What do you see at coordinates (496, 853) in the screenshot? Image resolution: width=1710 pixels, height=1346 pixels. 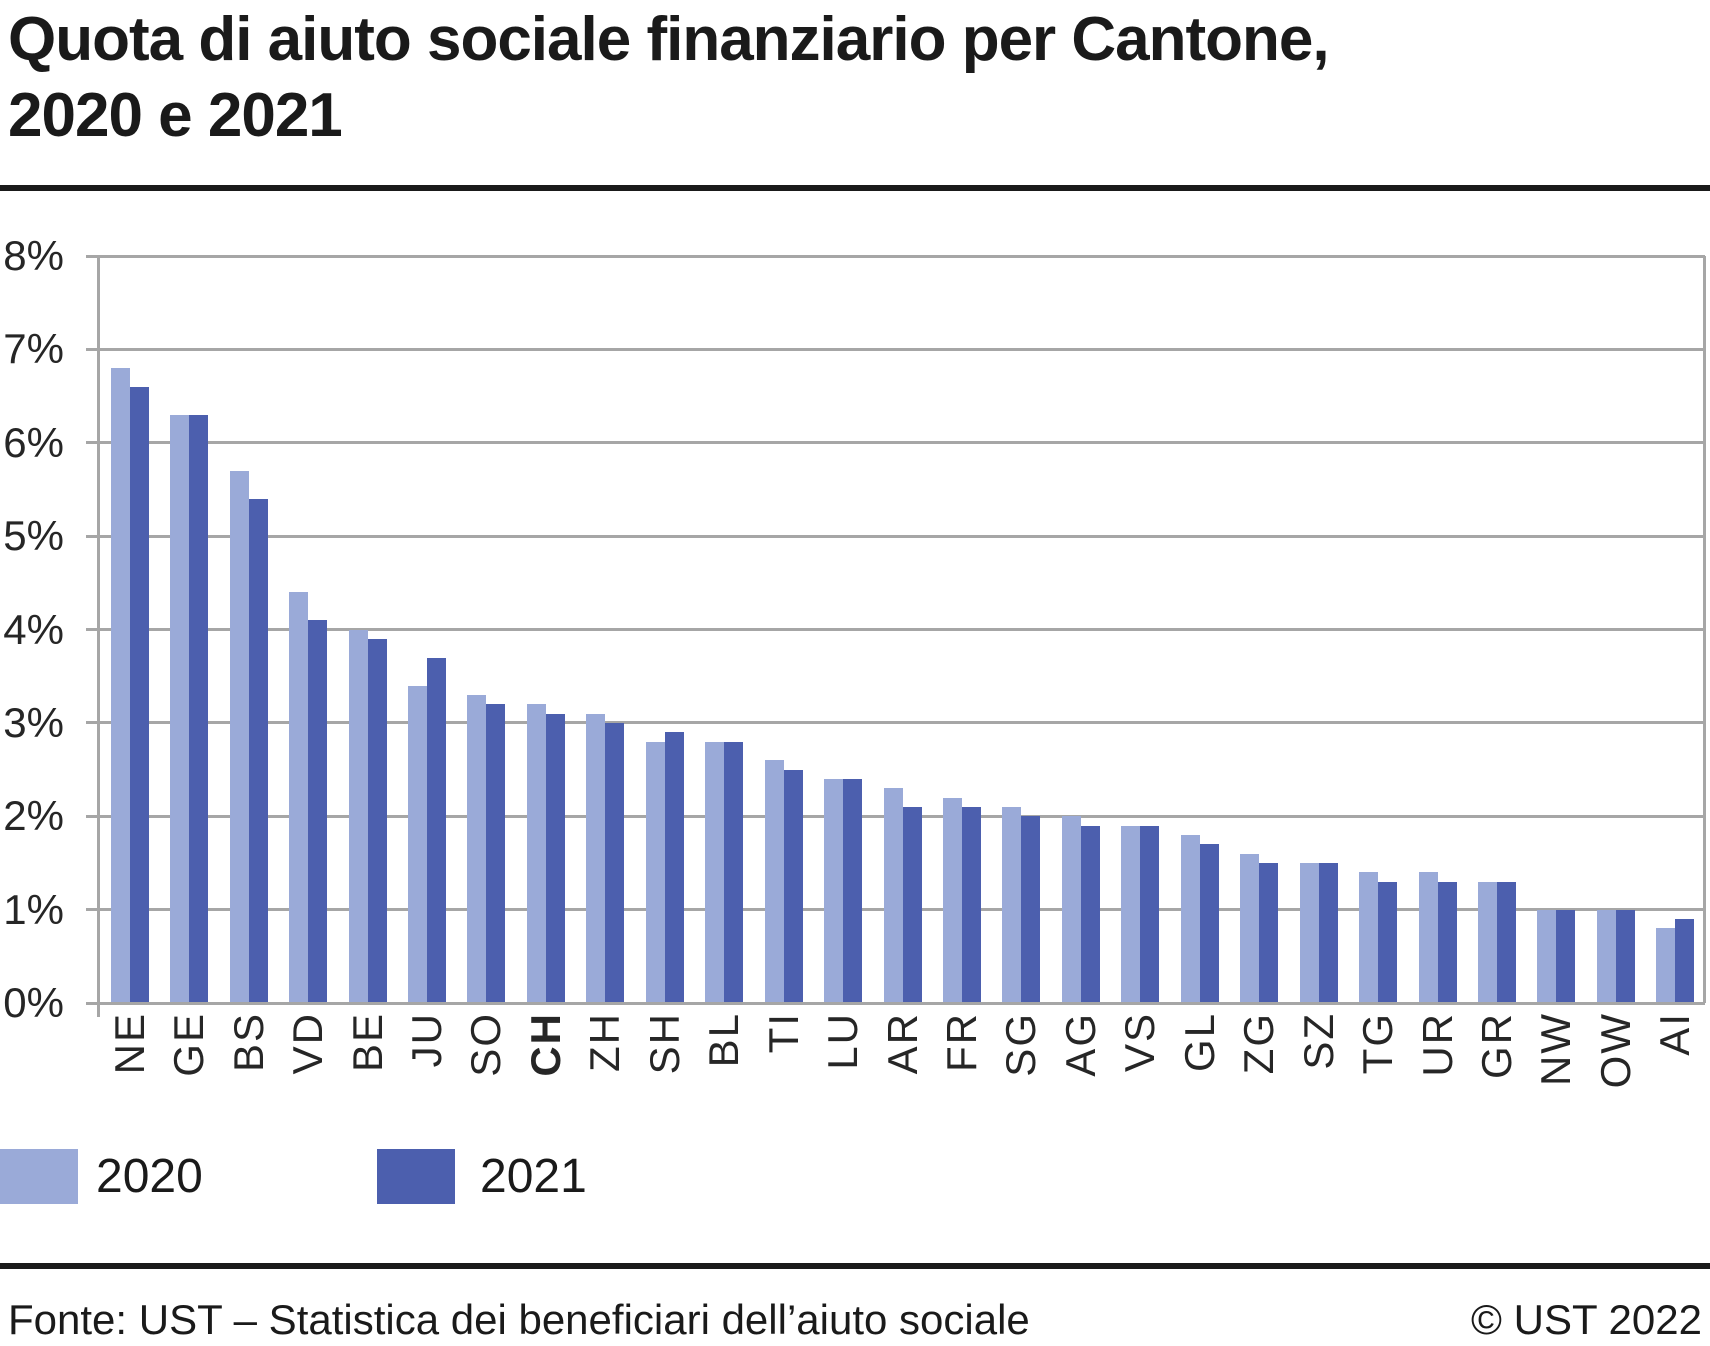 I see `bar-2021-SO` at bounding box center [496, 853].